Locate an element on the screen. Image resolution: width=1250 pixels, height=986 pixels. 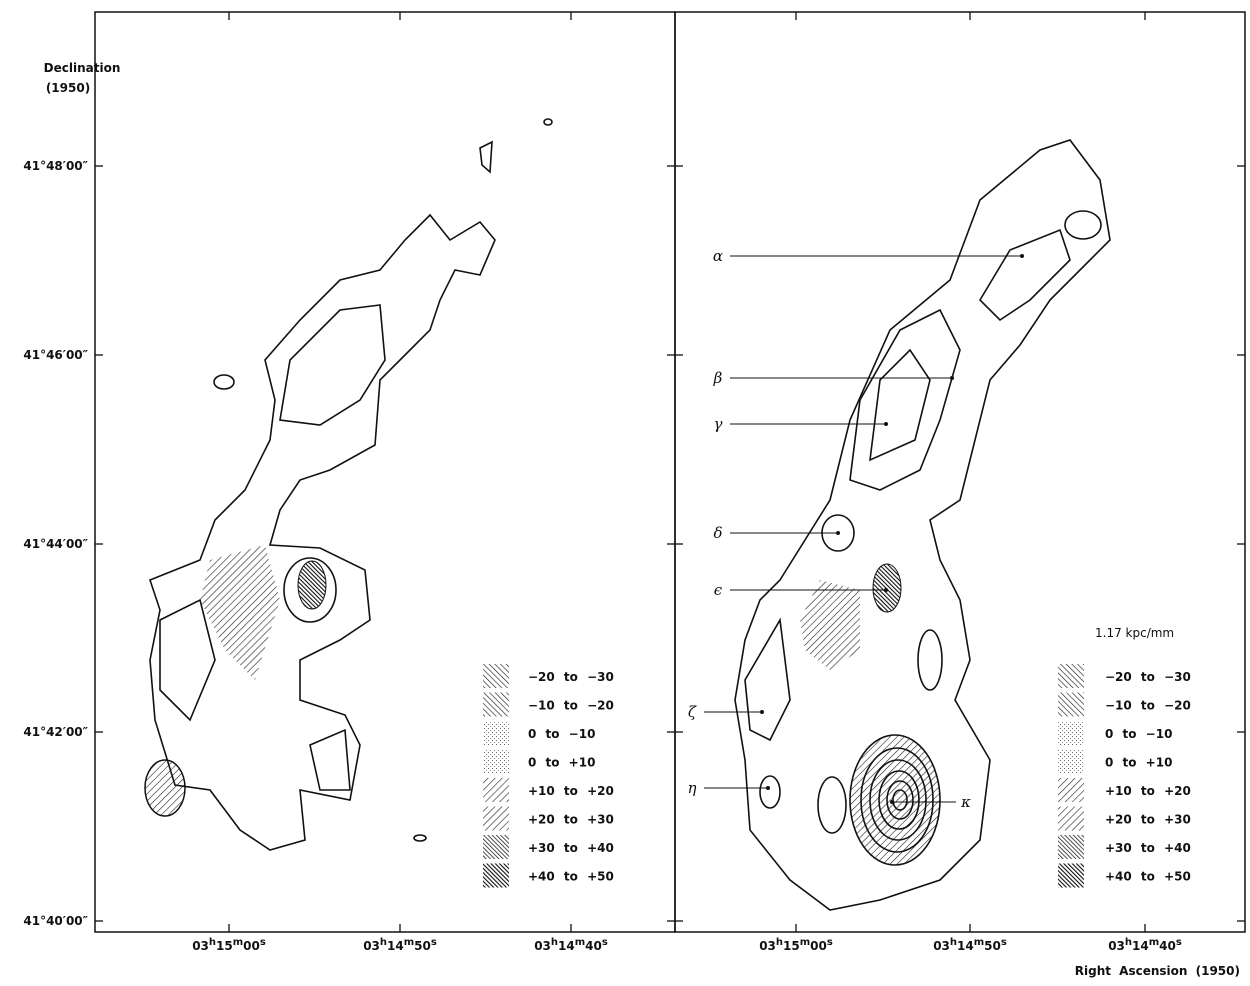
feature-label: α is located at coordinates (718, 256).